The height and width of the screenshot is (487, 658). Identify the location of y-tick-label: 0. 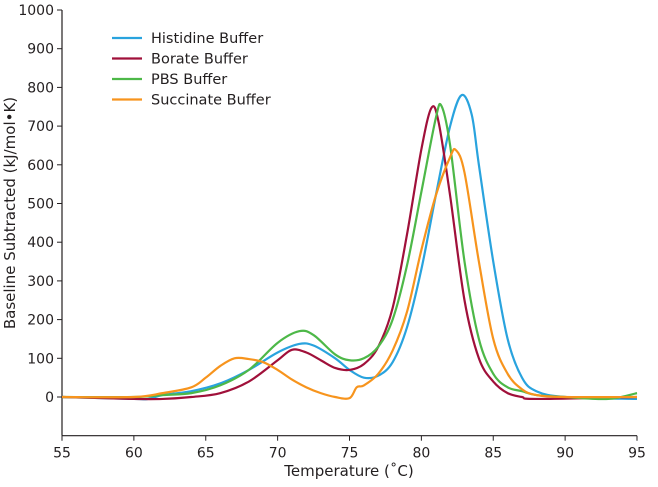
(49, 398).